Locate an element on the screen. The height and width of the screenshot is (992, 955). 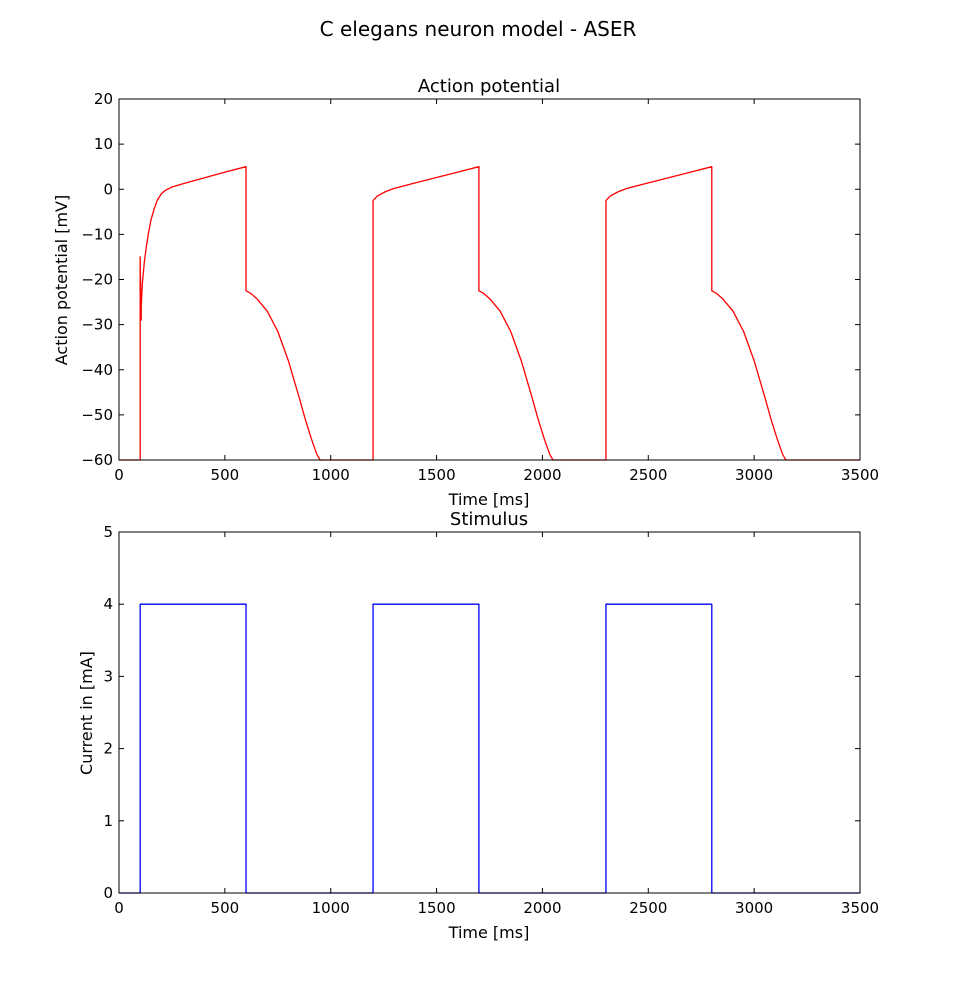
stimulus-ylabel: Current in [mA] is located at coordinates (86, 713).